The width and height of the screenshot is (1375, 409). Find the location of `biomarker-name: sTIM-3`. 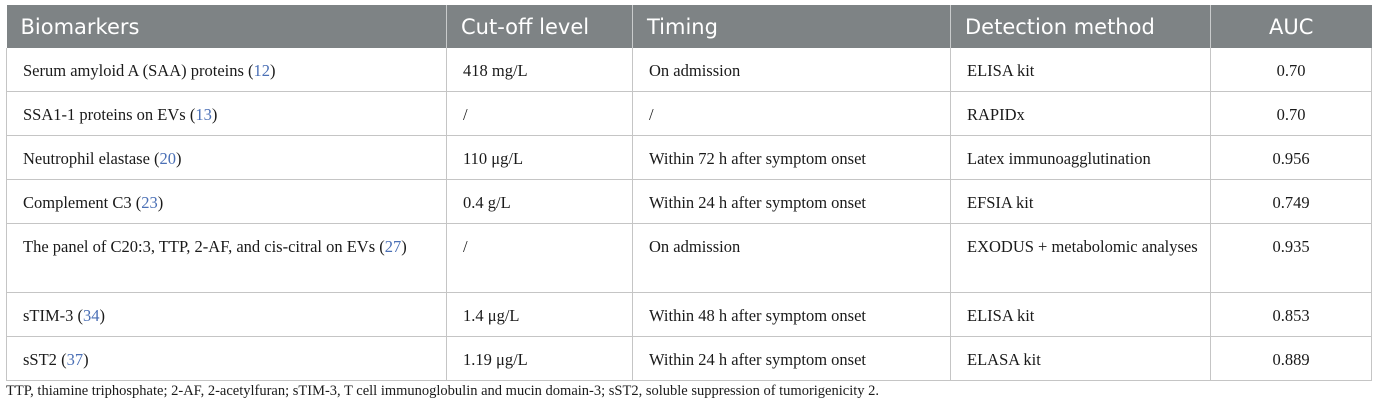

biomarker-name: sTIM-3 is located at coordinates (48, 315).